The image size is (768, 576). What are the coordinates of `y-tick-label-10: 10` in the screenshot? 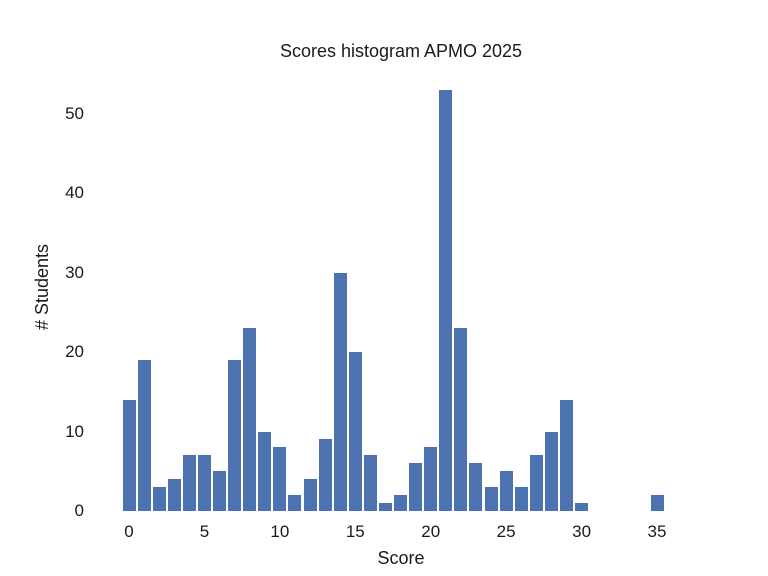 It's located at (74, 431).